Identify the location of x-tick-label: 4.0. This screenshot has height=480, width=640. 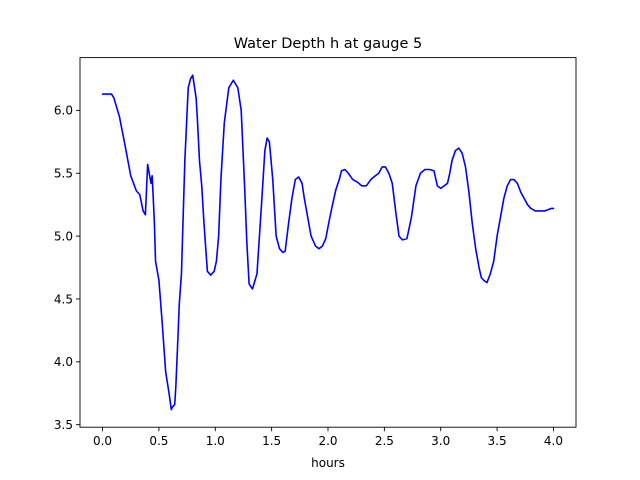
(553, 441).